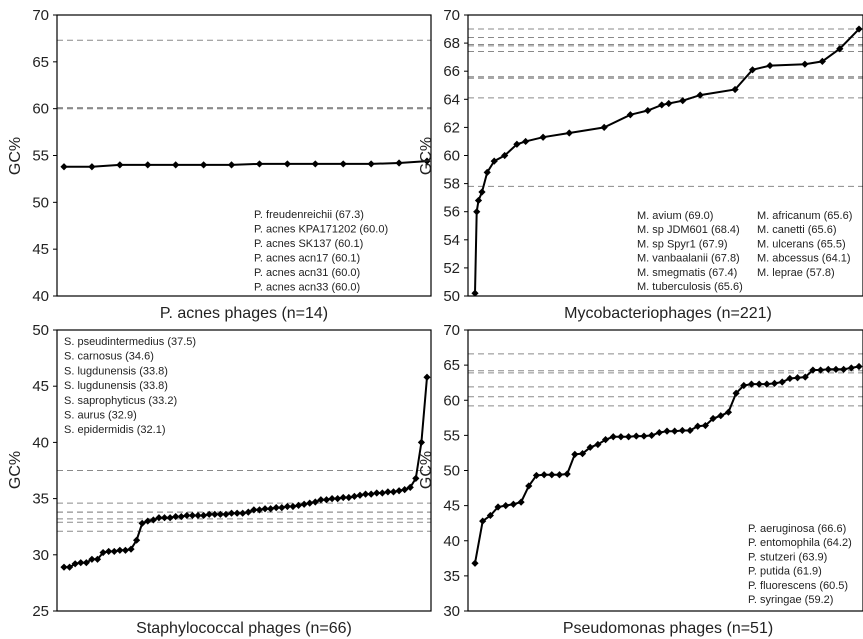 The image size is (863, 639). I want to click on annotation-label: M. canetti (65.6), so click(796, 230).